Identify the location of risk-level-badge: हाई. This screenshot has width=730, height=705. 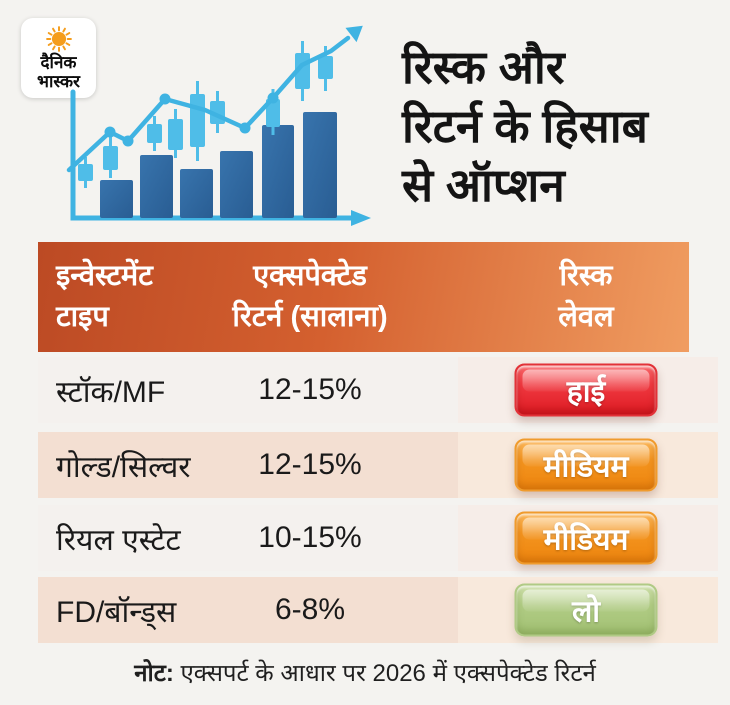
(586, 390).